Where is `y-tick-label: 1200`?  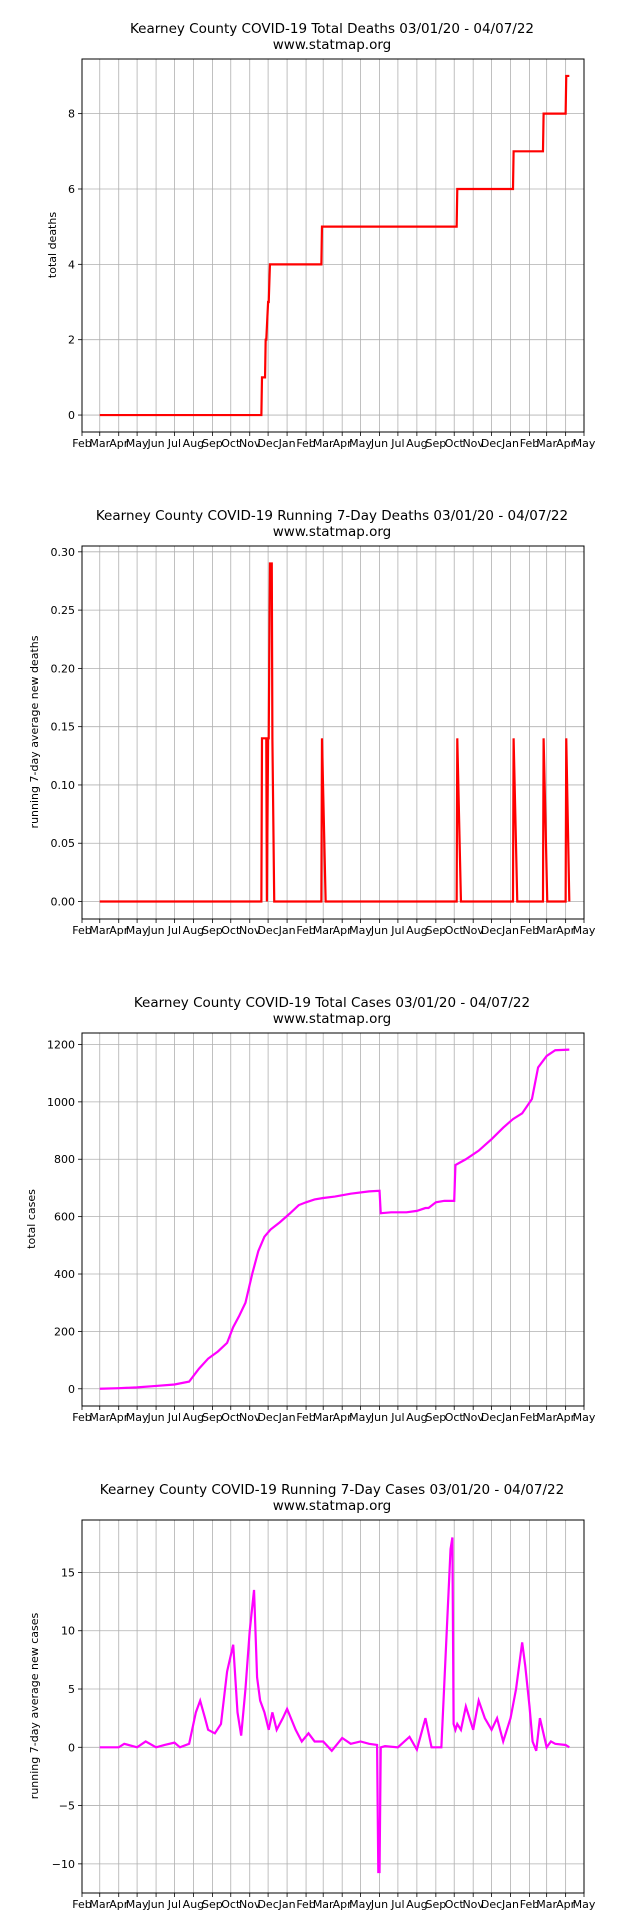 y-tick-label: 1200 is located at coordinates (61, 1044).